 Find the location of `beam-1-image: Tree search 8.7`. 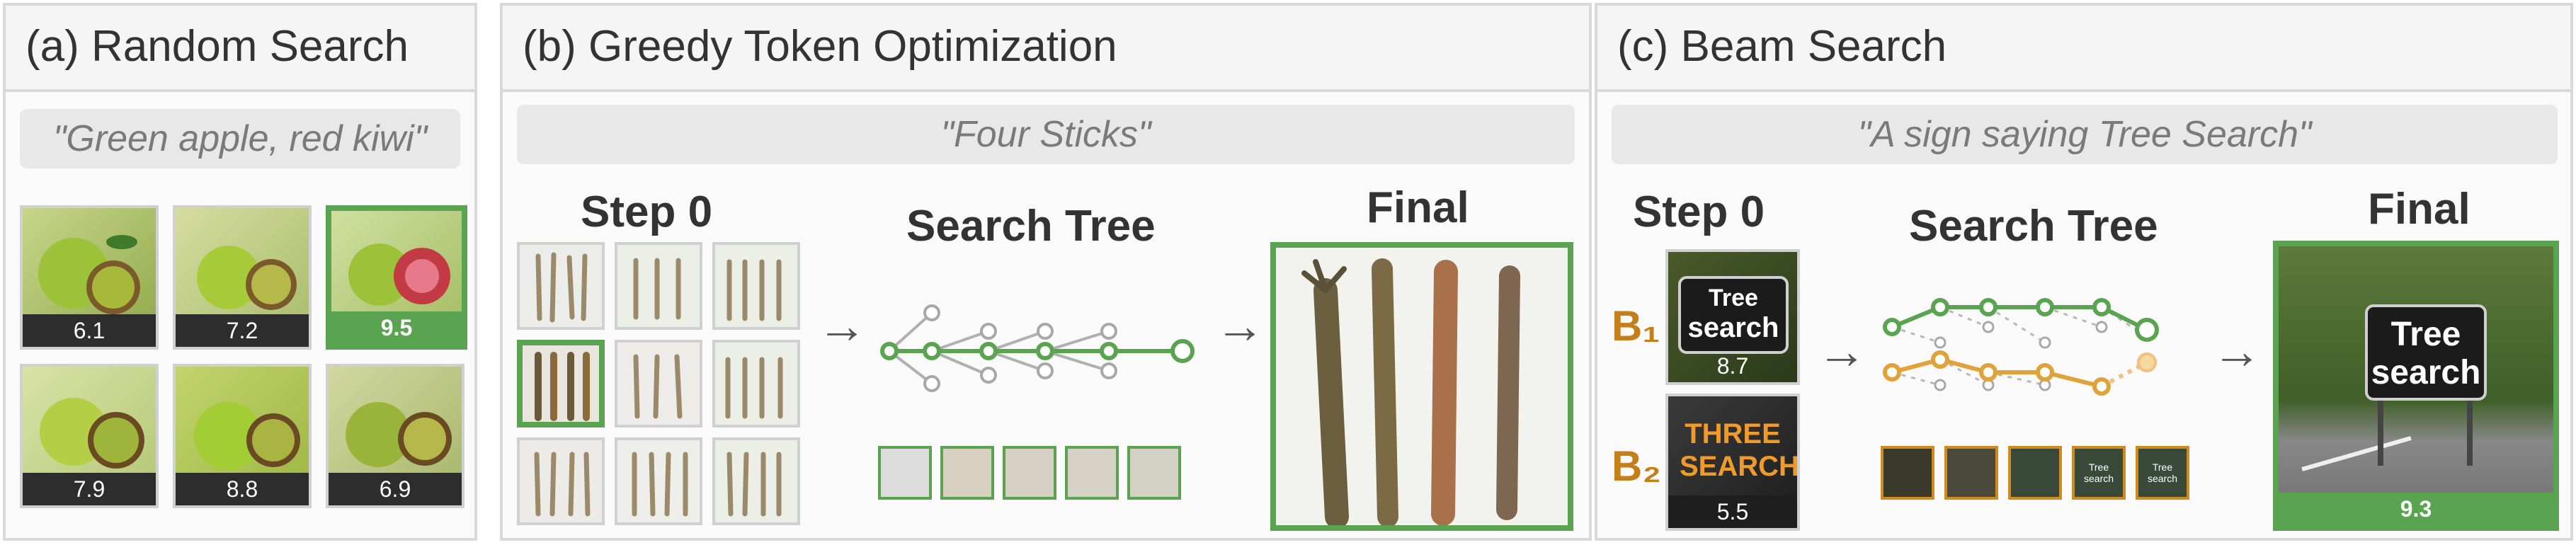

beam-1-image: Tree search 8.7 is located at coordinates (1733, 317).